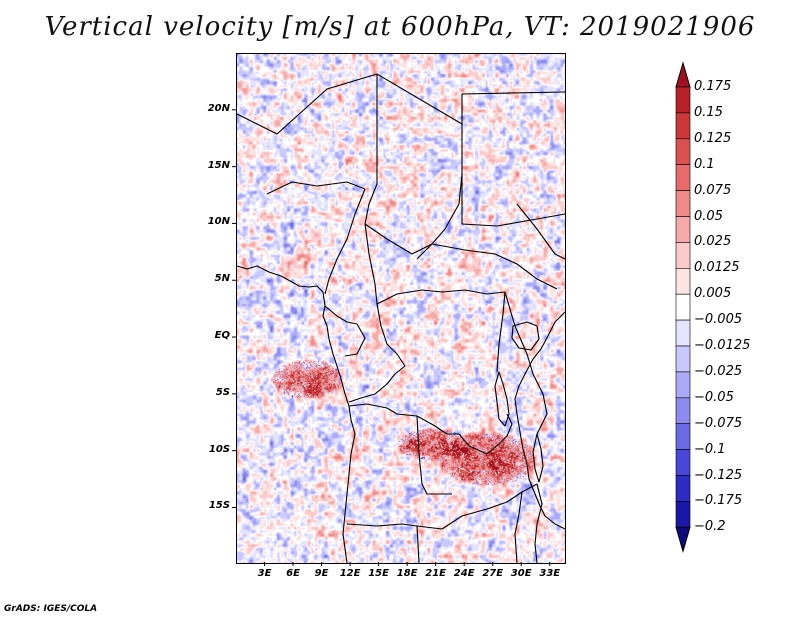 The height and width of the screenshot is (618, 800). I want to click on border-sudan-egypt, so click(513, 220).